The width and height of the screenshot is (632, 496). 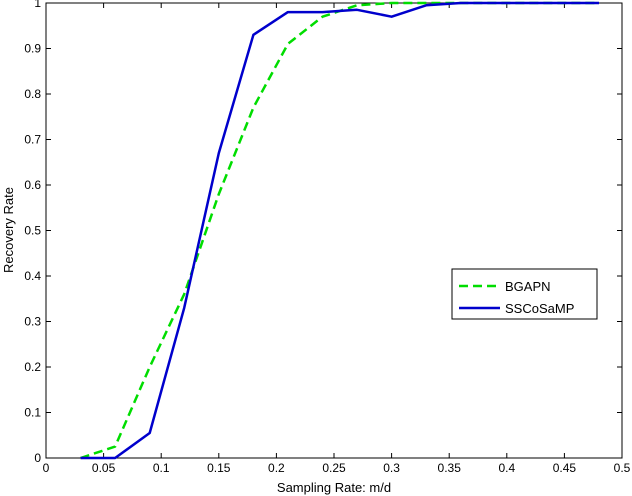 I want to click on y-tick-label: 0.2, so click(x=32, y=367).